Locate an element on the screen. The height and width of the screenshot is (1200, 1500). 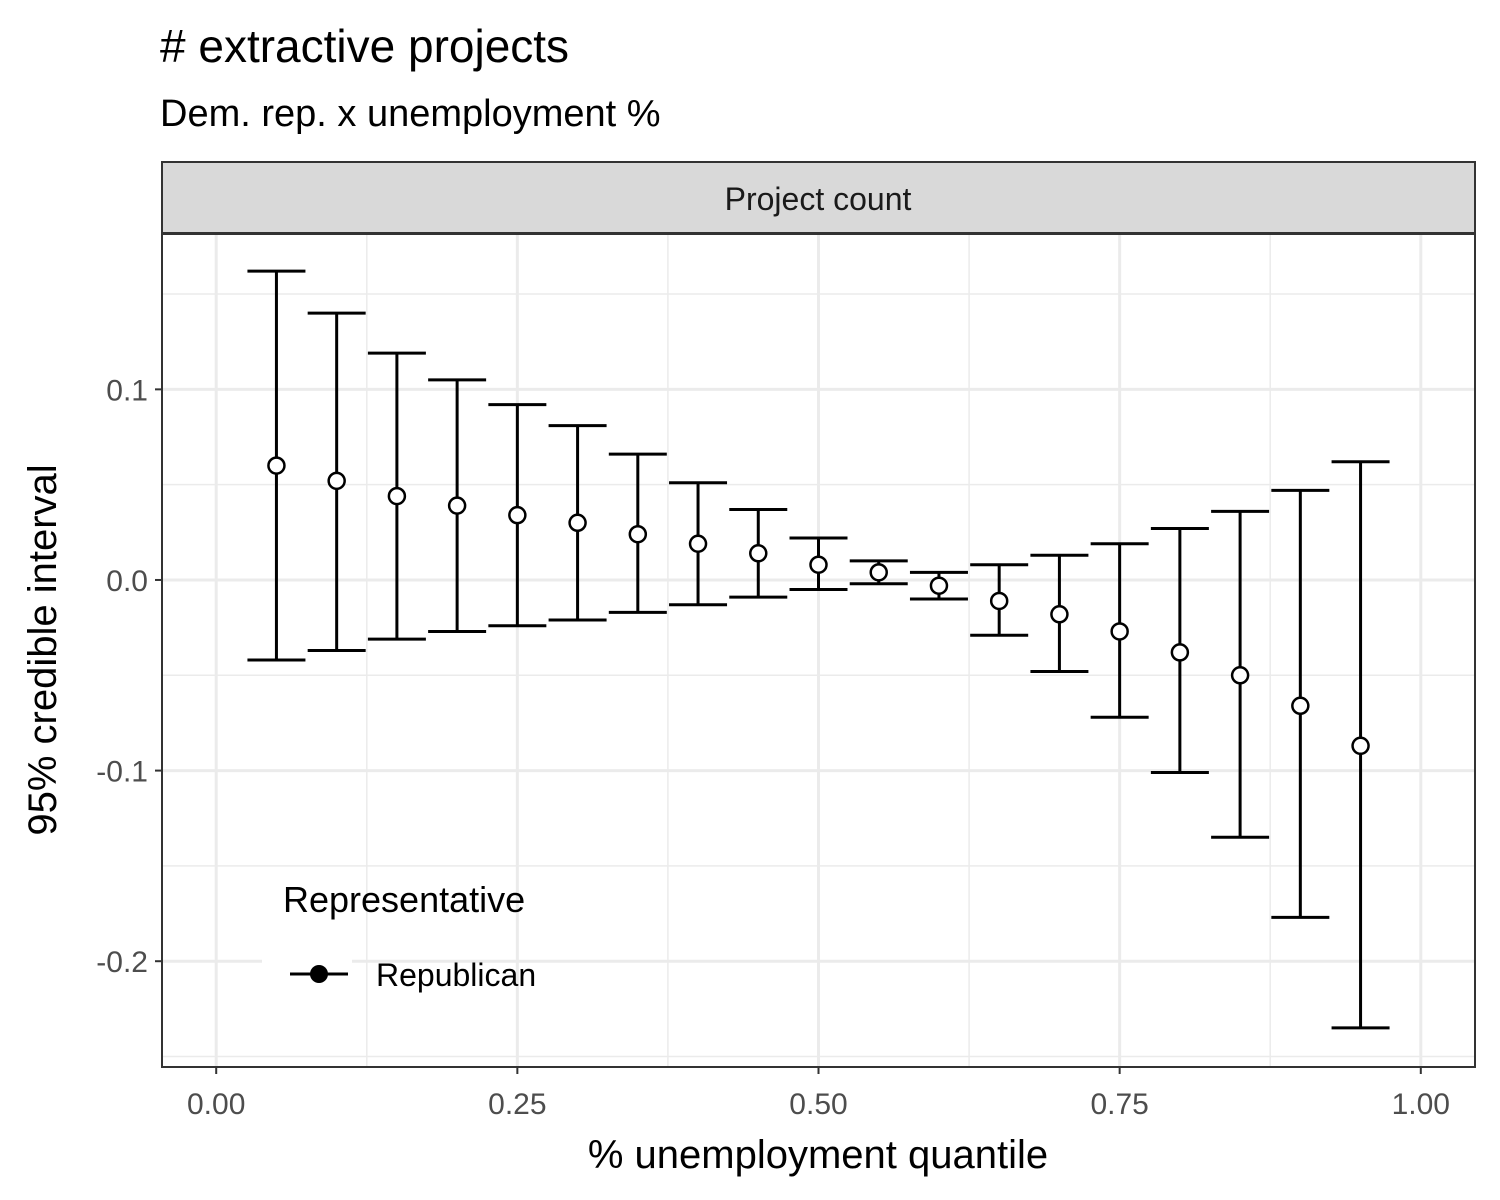
legend-title: Representative is located at coordinates (404, 899).